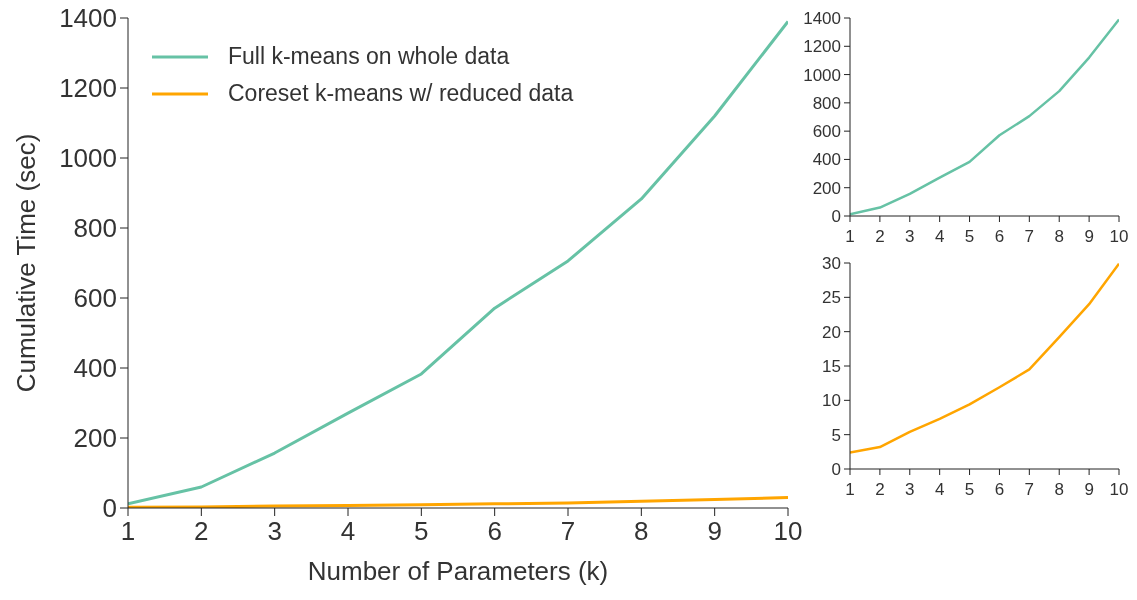  What do you see at coordinates (831, 332) in the screenshot?
I see `y-tick-label: 20` at bounding box center [831, 332].